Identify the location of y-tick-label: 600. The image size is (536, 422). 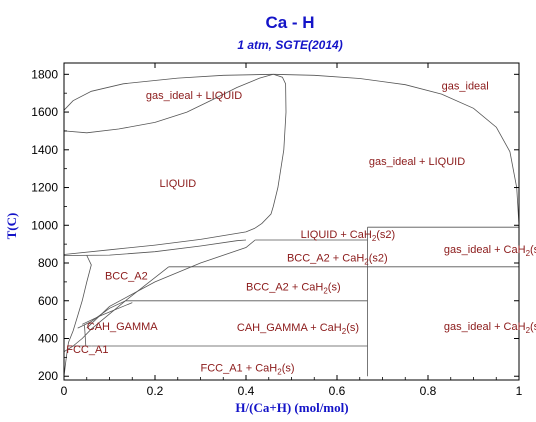
(48, 301).